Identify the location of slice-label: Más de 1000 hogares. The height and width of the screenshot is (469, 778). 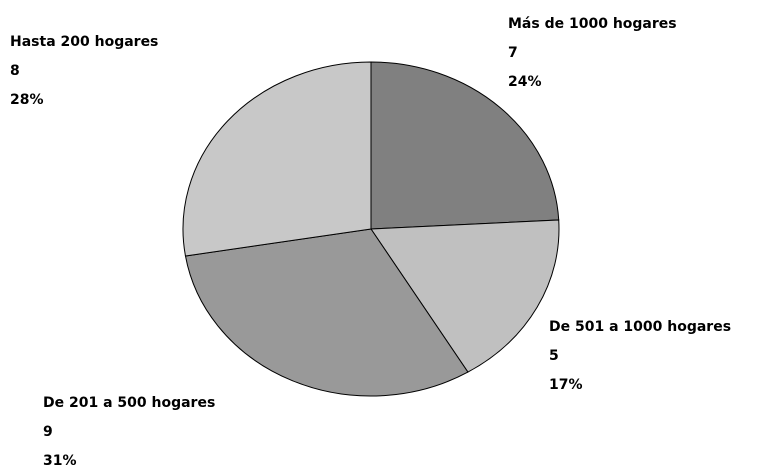
(592, 24).